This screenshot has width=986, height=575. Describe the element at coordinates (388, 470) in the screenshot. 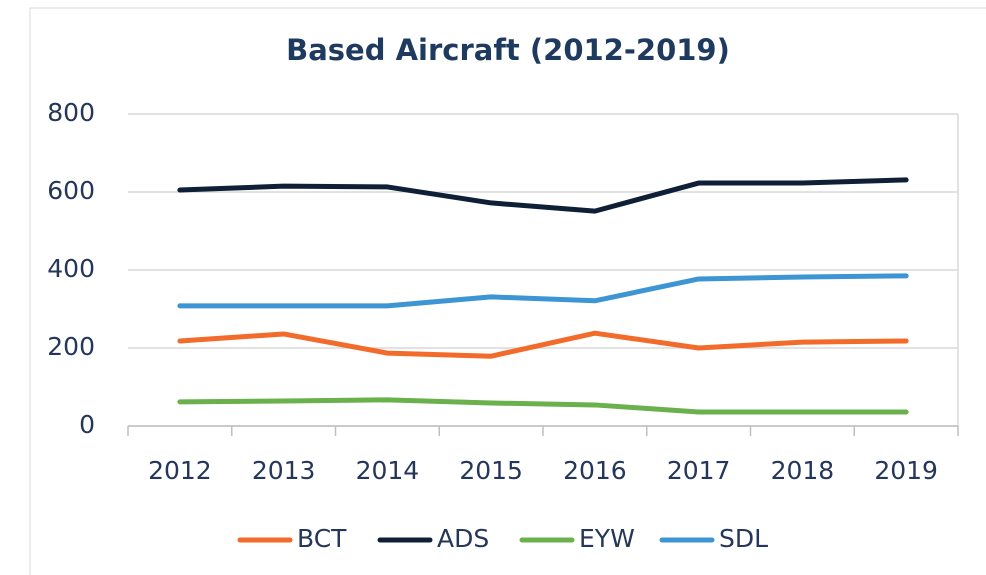

I see `x-tick-label: 2014` at that location.